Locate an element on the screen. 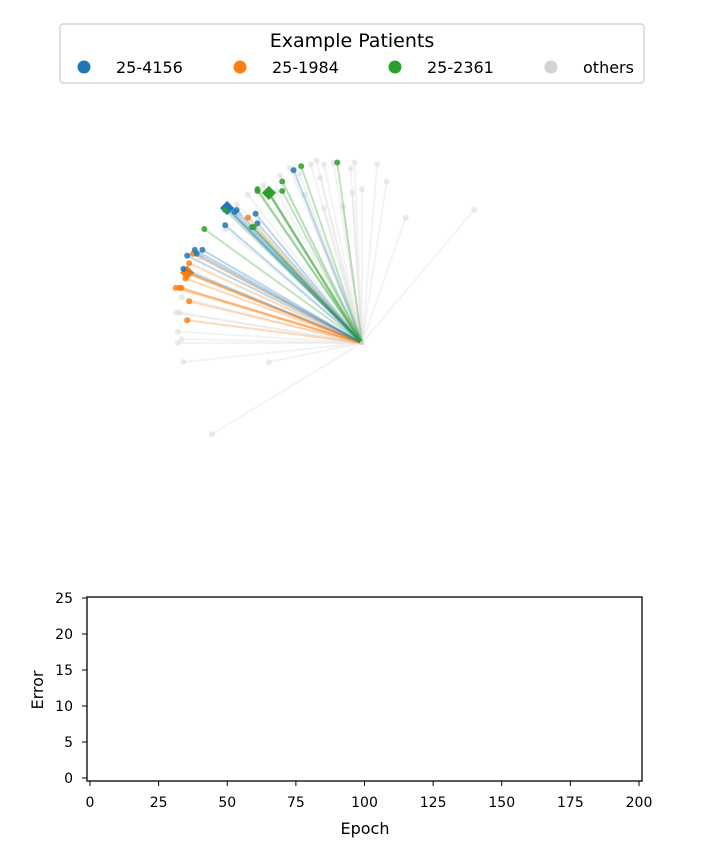  y-tick-label: 20 is located at coordinates (64, 635).